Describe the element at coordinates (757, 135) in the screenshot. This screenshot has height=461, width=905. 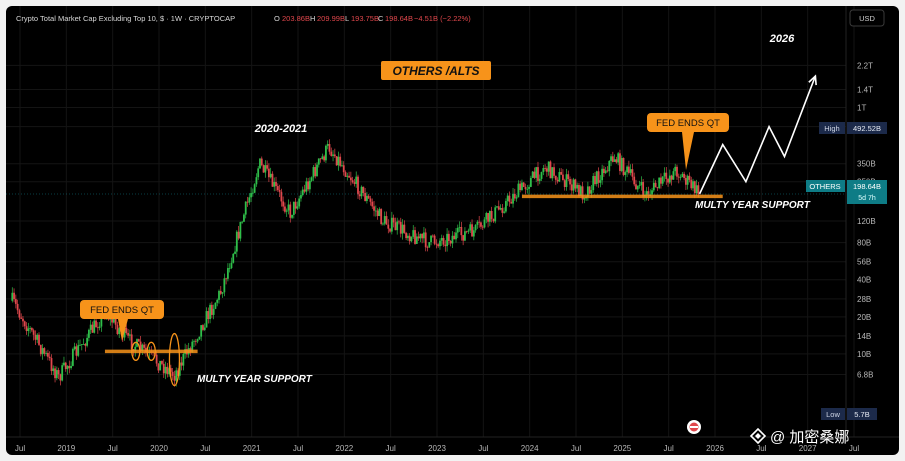
I see `projection-path` at that location.